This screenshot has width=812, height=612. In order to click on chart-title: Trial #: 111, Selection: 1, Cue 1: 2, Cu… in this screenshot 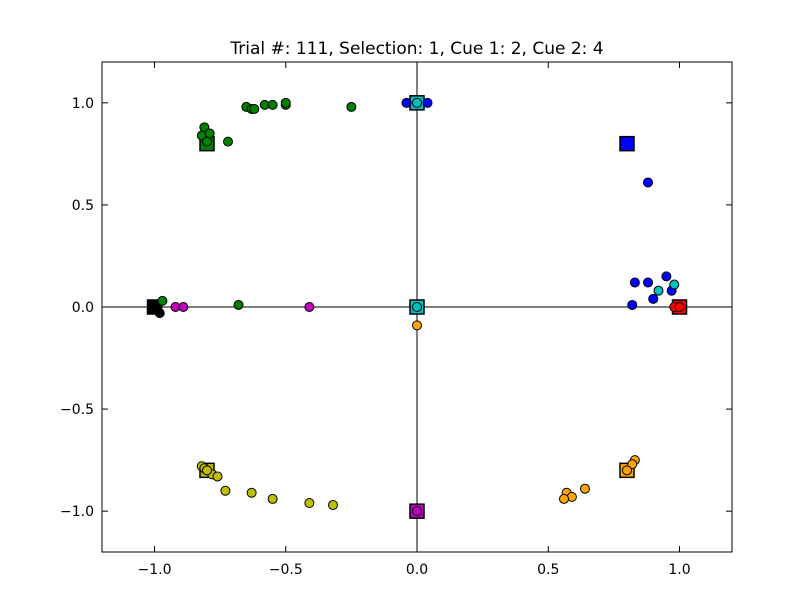, I will do `click(416, 49)`.